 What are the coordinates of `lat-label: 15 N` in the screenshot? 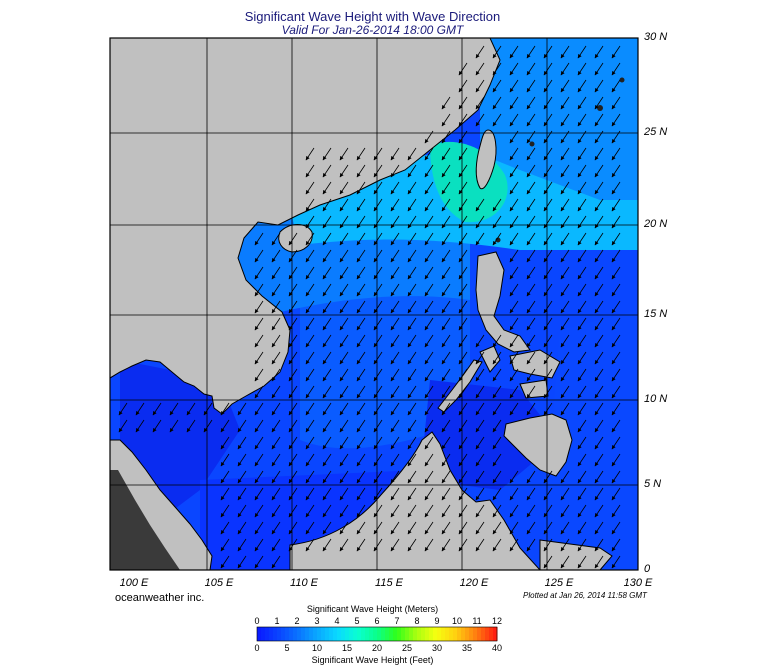 It's located at (656, 314).